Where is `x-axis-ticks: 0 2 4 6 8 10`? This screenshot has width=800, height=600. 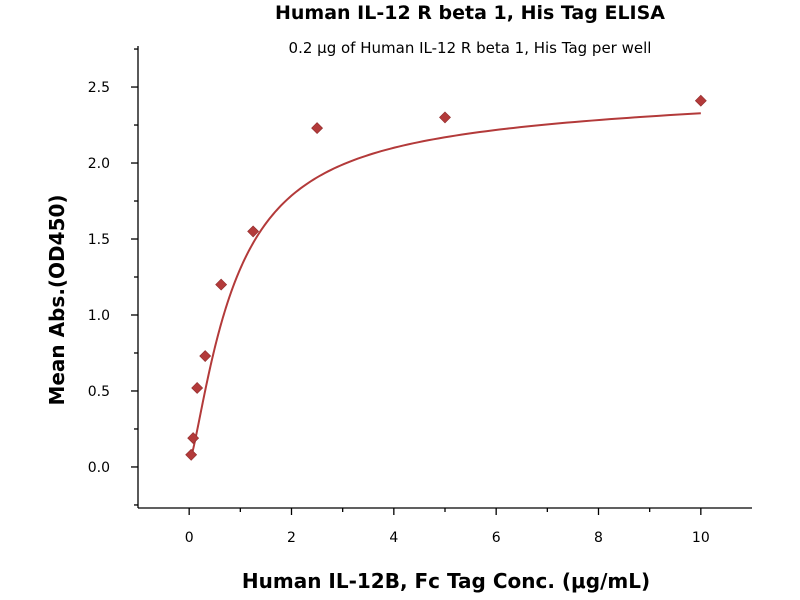 x-axis-ticks: 0 2 4 6 8 10 is located at coordinates (447, 527).